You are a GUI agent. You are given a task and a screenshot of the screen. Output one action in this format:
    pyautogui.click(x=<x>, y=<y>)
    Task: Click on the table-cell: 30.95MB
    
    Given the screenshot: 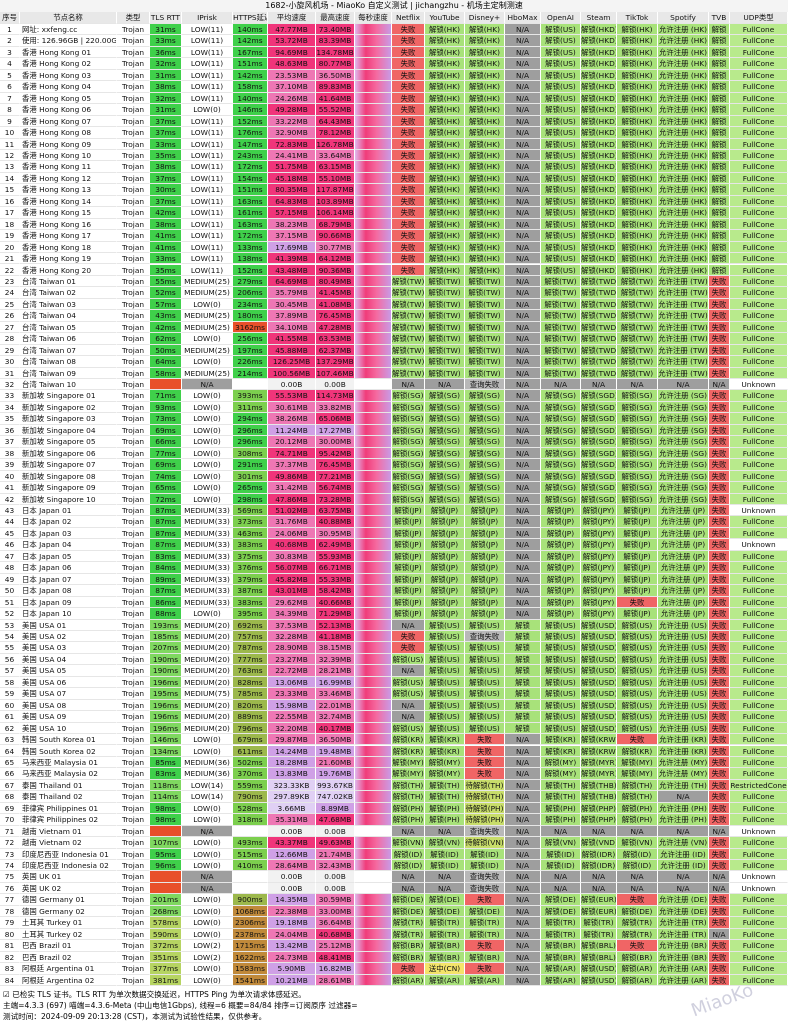 What is the action you would take?
    pyautogui.click(x=335, y=533)
    